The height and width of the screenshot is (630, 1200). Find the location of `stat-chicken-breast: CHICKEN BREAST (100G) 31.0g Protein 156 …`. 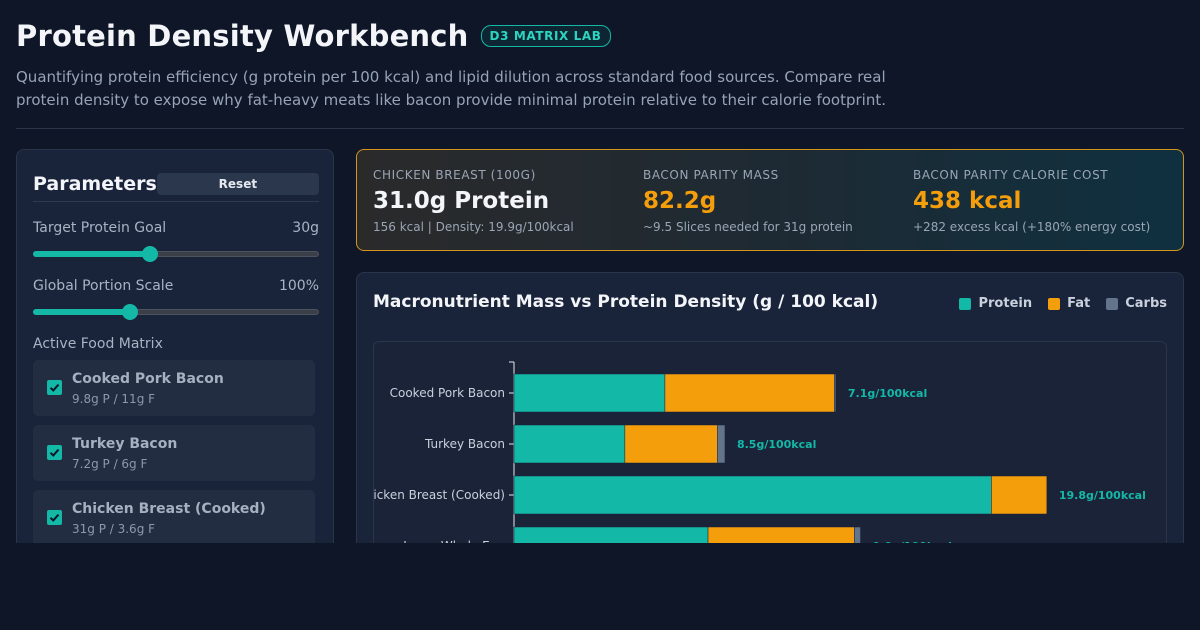

stat-chicken-breast: CHICKEN BREAST (100G) 31.0g Protein 156 … is located at coordinates (473, 201).